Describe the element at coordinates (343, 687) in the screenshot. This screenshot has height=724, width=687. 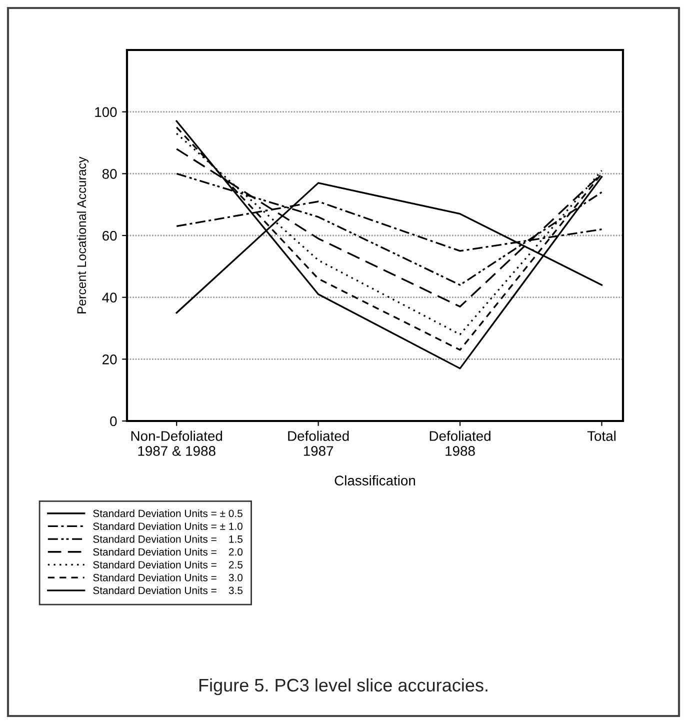
I see `caption: Figure 5. PC3 level slice accuracies.` at that location.